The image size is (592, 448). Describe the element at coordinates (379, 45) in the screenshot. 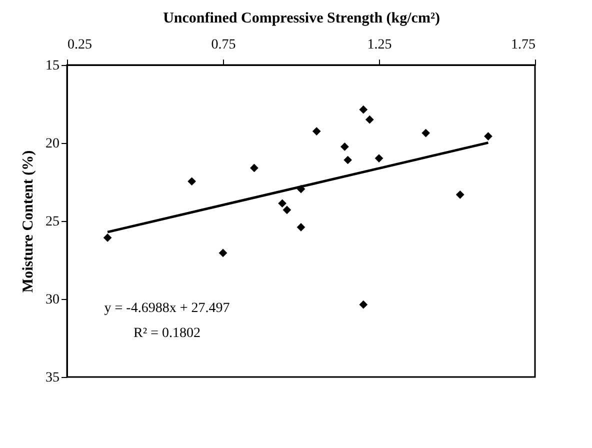

I see `x-tick-label: 1.25` at that location.